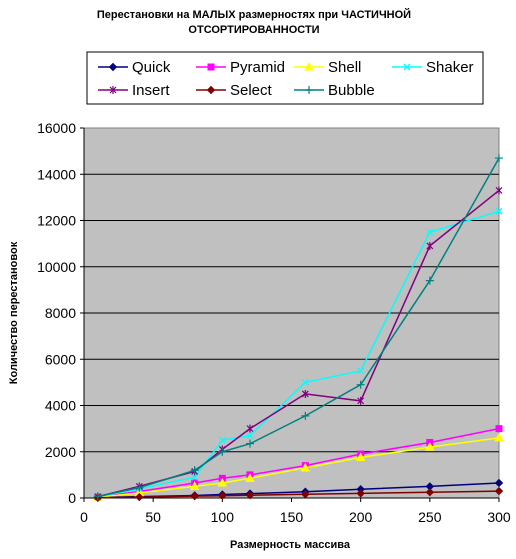  I want to click on legend-label-bubble: Bubble, so click(351, 90).